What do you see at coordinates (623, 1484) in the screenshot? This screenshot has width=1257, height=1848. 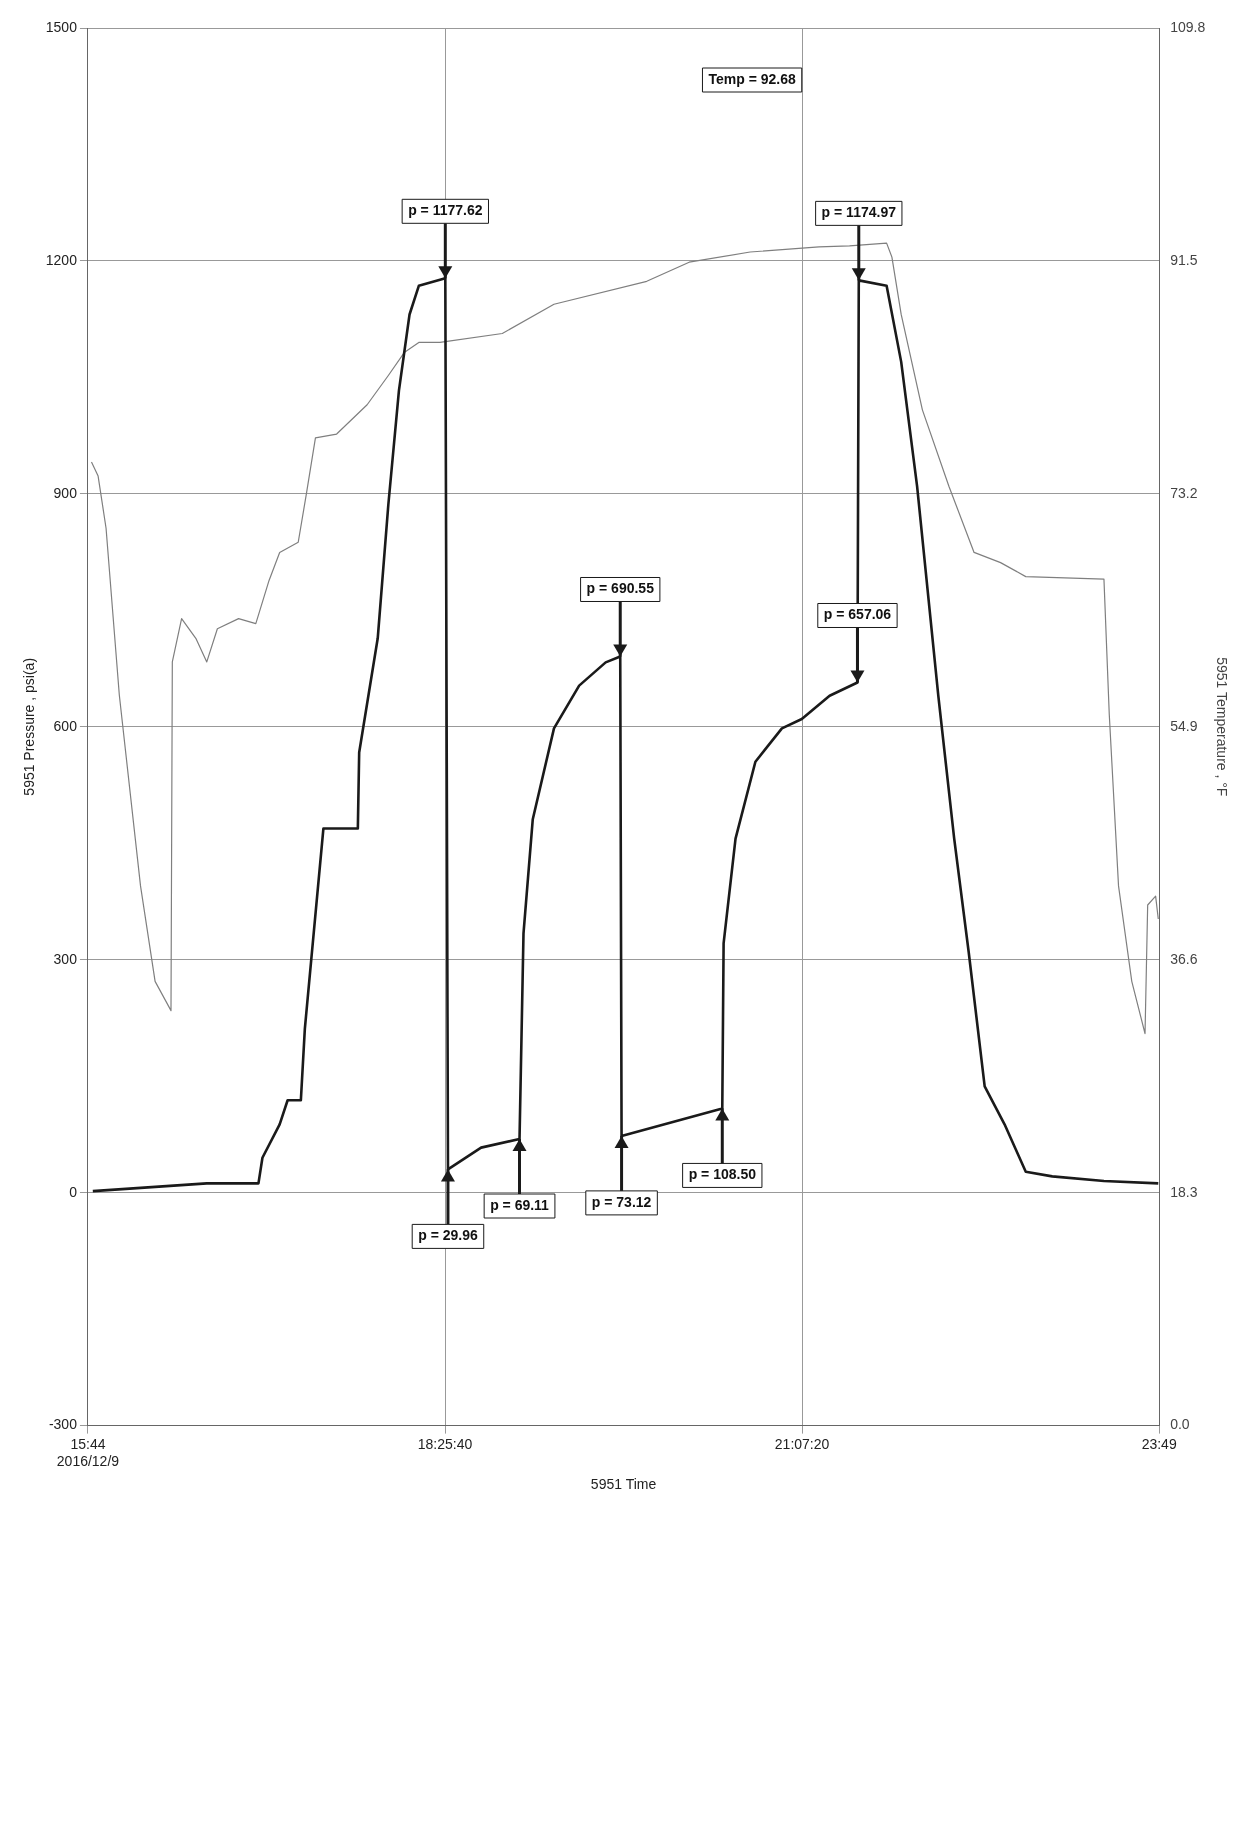 I see `x-axis-title: 5951 Time` at bounding box center [623, 1484].